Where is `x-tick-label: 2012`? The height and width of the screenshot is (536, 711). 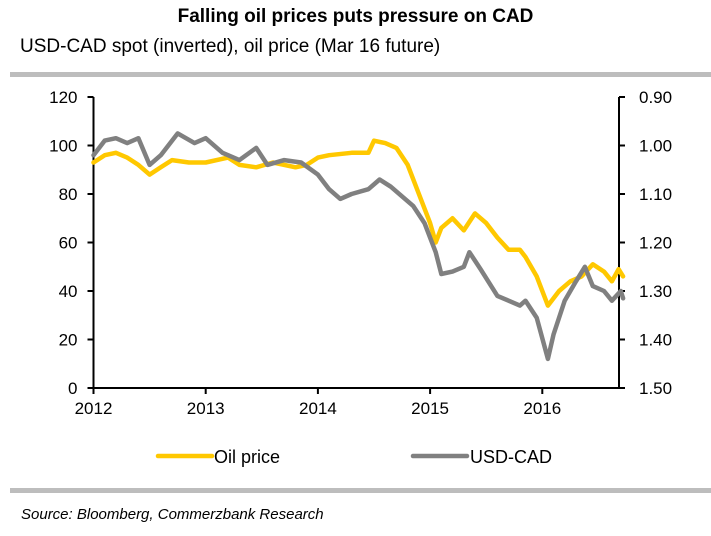 x-tick-label: 2012 is located at coordinates (94, 408).